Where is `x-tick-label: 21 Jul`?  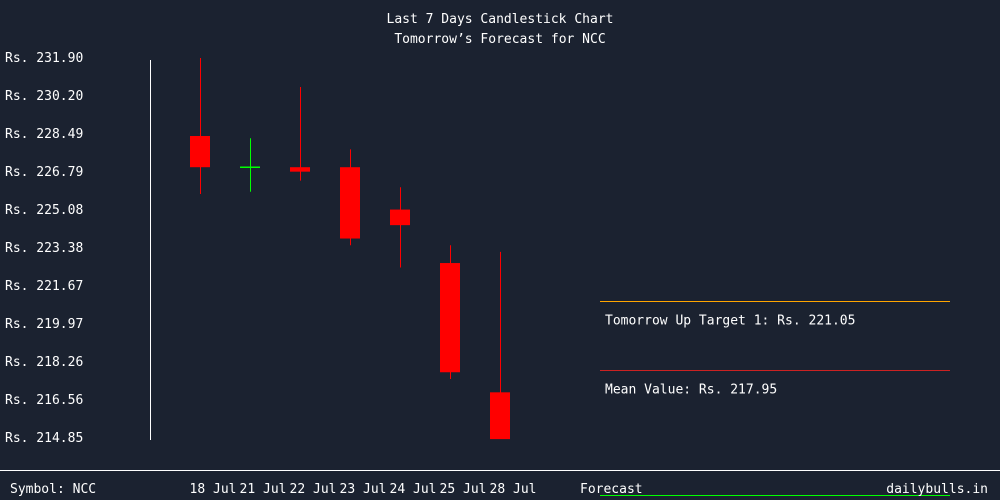
x-tick-label: 21 Jul is located at coordinates (263, 489).